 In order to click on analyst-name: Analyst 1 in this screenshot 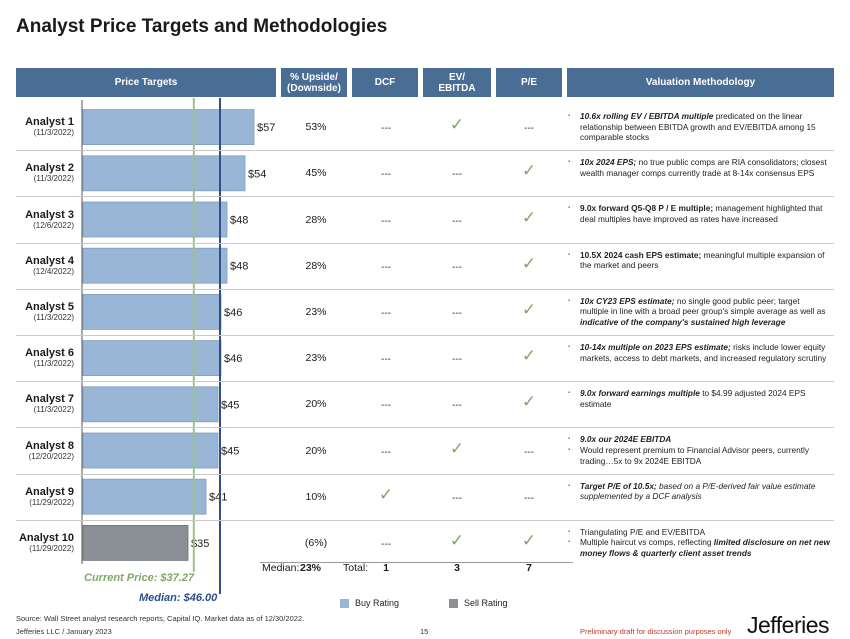, I will do `click(49, 122)`.